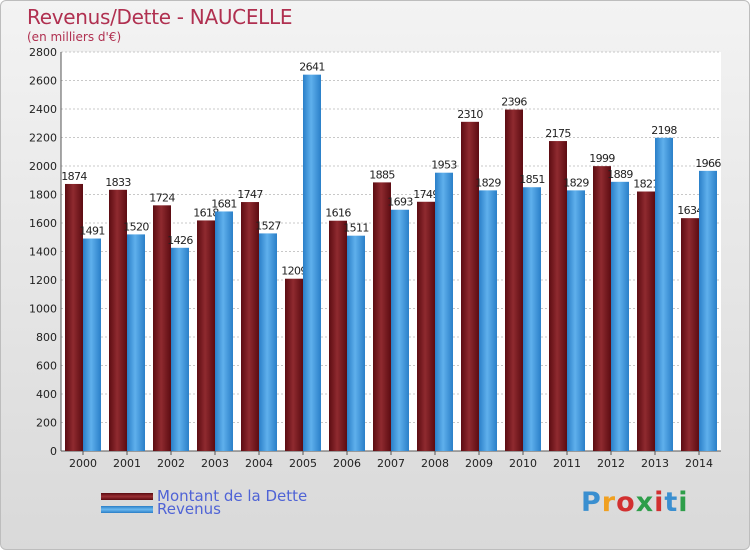 The height and width of the screenshot is (550, 750). What do you see at coordinates (180, 240) in the screenshot?
I see `data-label-revenus: 1426` at bounding box center [180, 240].